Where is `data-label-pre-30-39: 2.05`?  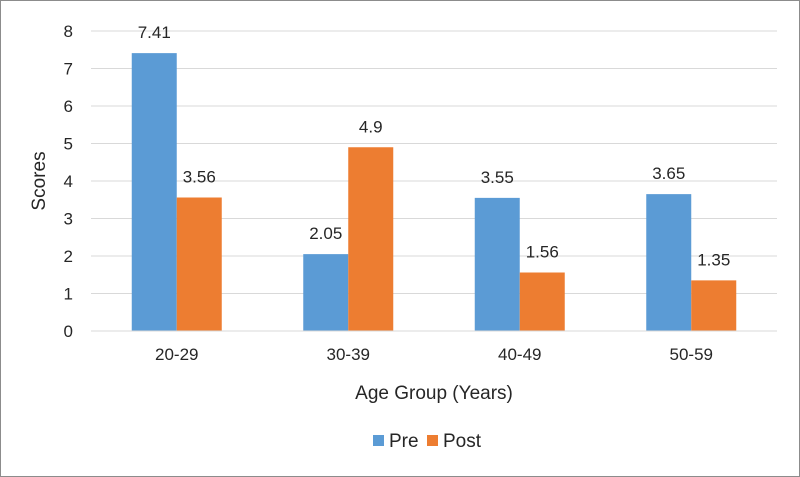
data-label-pre-30-39: 2.05 is located at coordinates (325, 233).